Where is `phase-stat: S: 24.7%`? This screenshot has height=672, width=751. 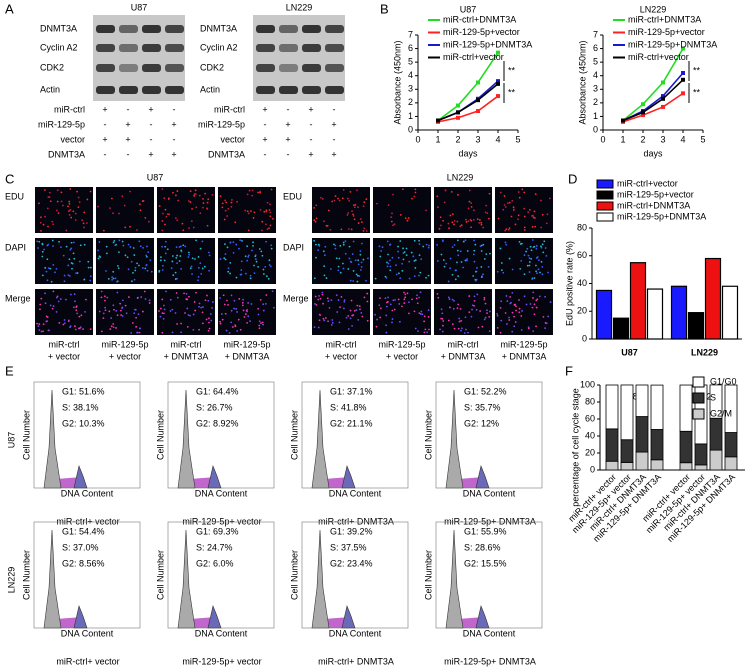 phase-stat: S: 24.7% is located at coordinates (214, 547).